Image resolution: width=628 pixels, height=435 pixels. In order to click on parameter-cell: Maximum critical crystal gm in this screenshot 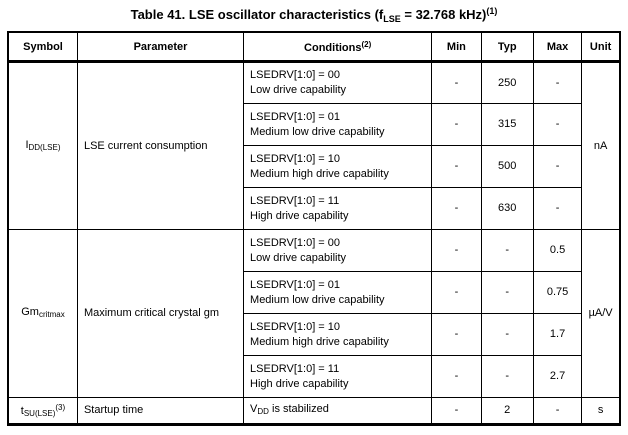, I will do `click(160, 313)`.